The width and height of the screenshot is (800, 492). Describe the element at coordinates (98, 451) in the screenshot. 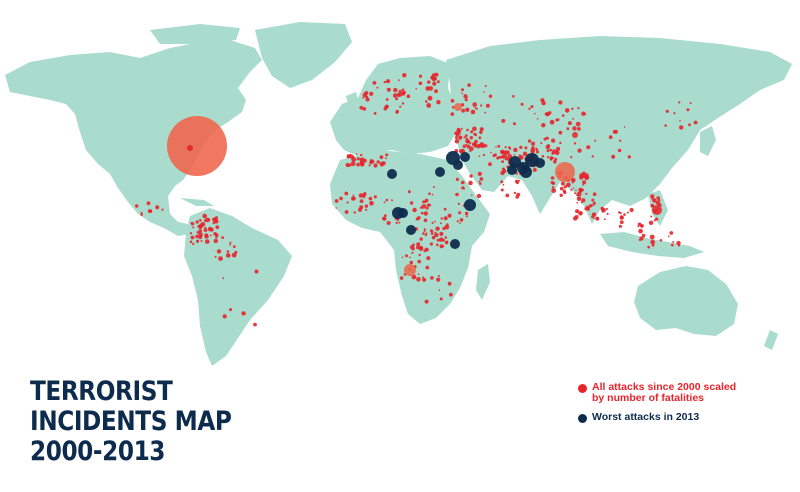

I see `map-title-line-3: 2000-2013` at that location.